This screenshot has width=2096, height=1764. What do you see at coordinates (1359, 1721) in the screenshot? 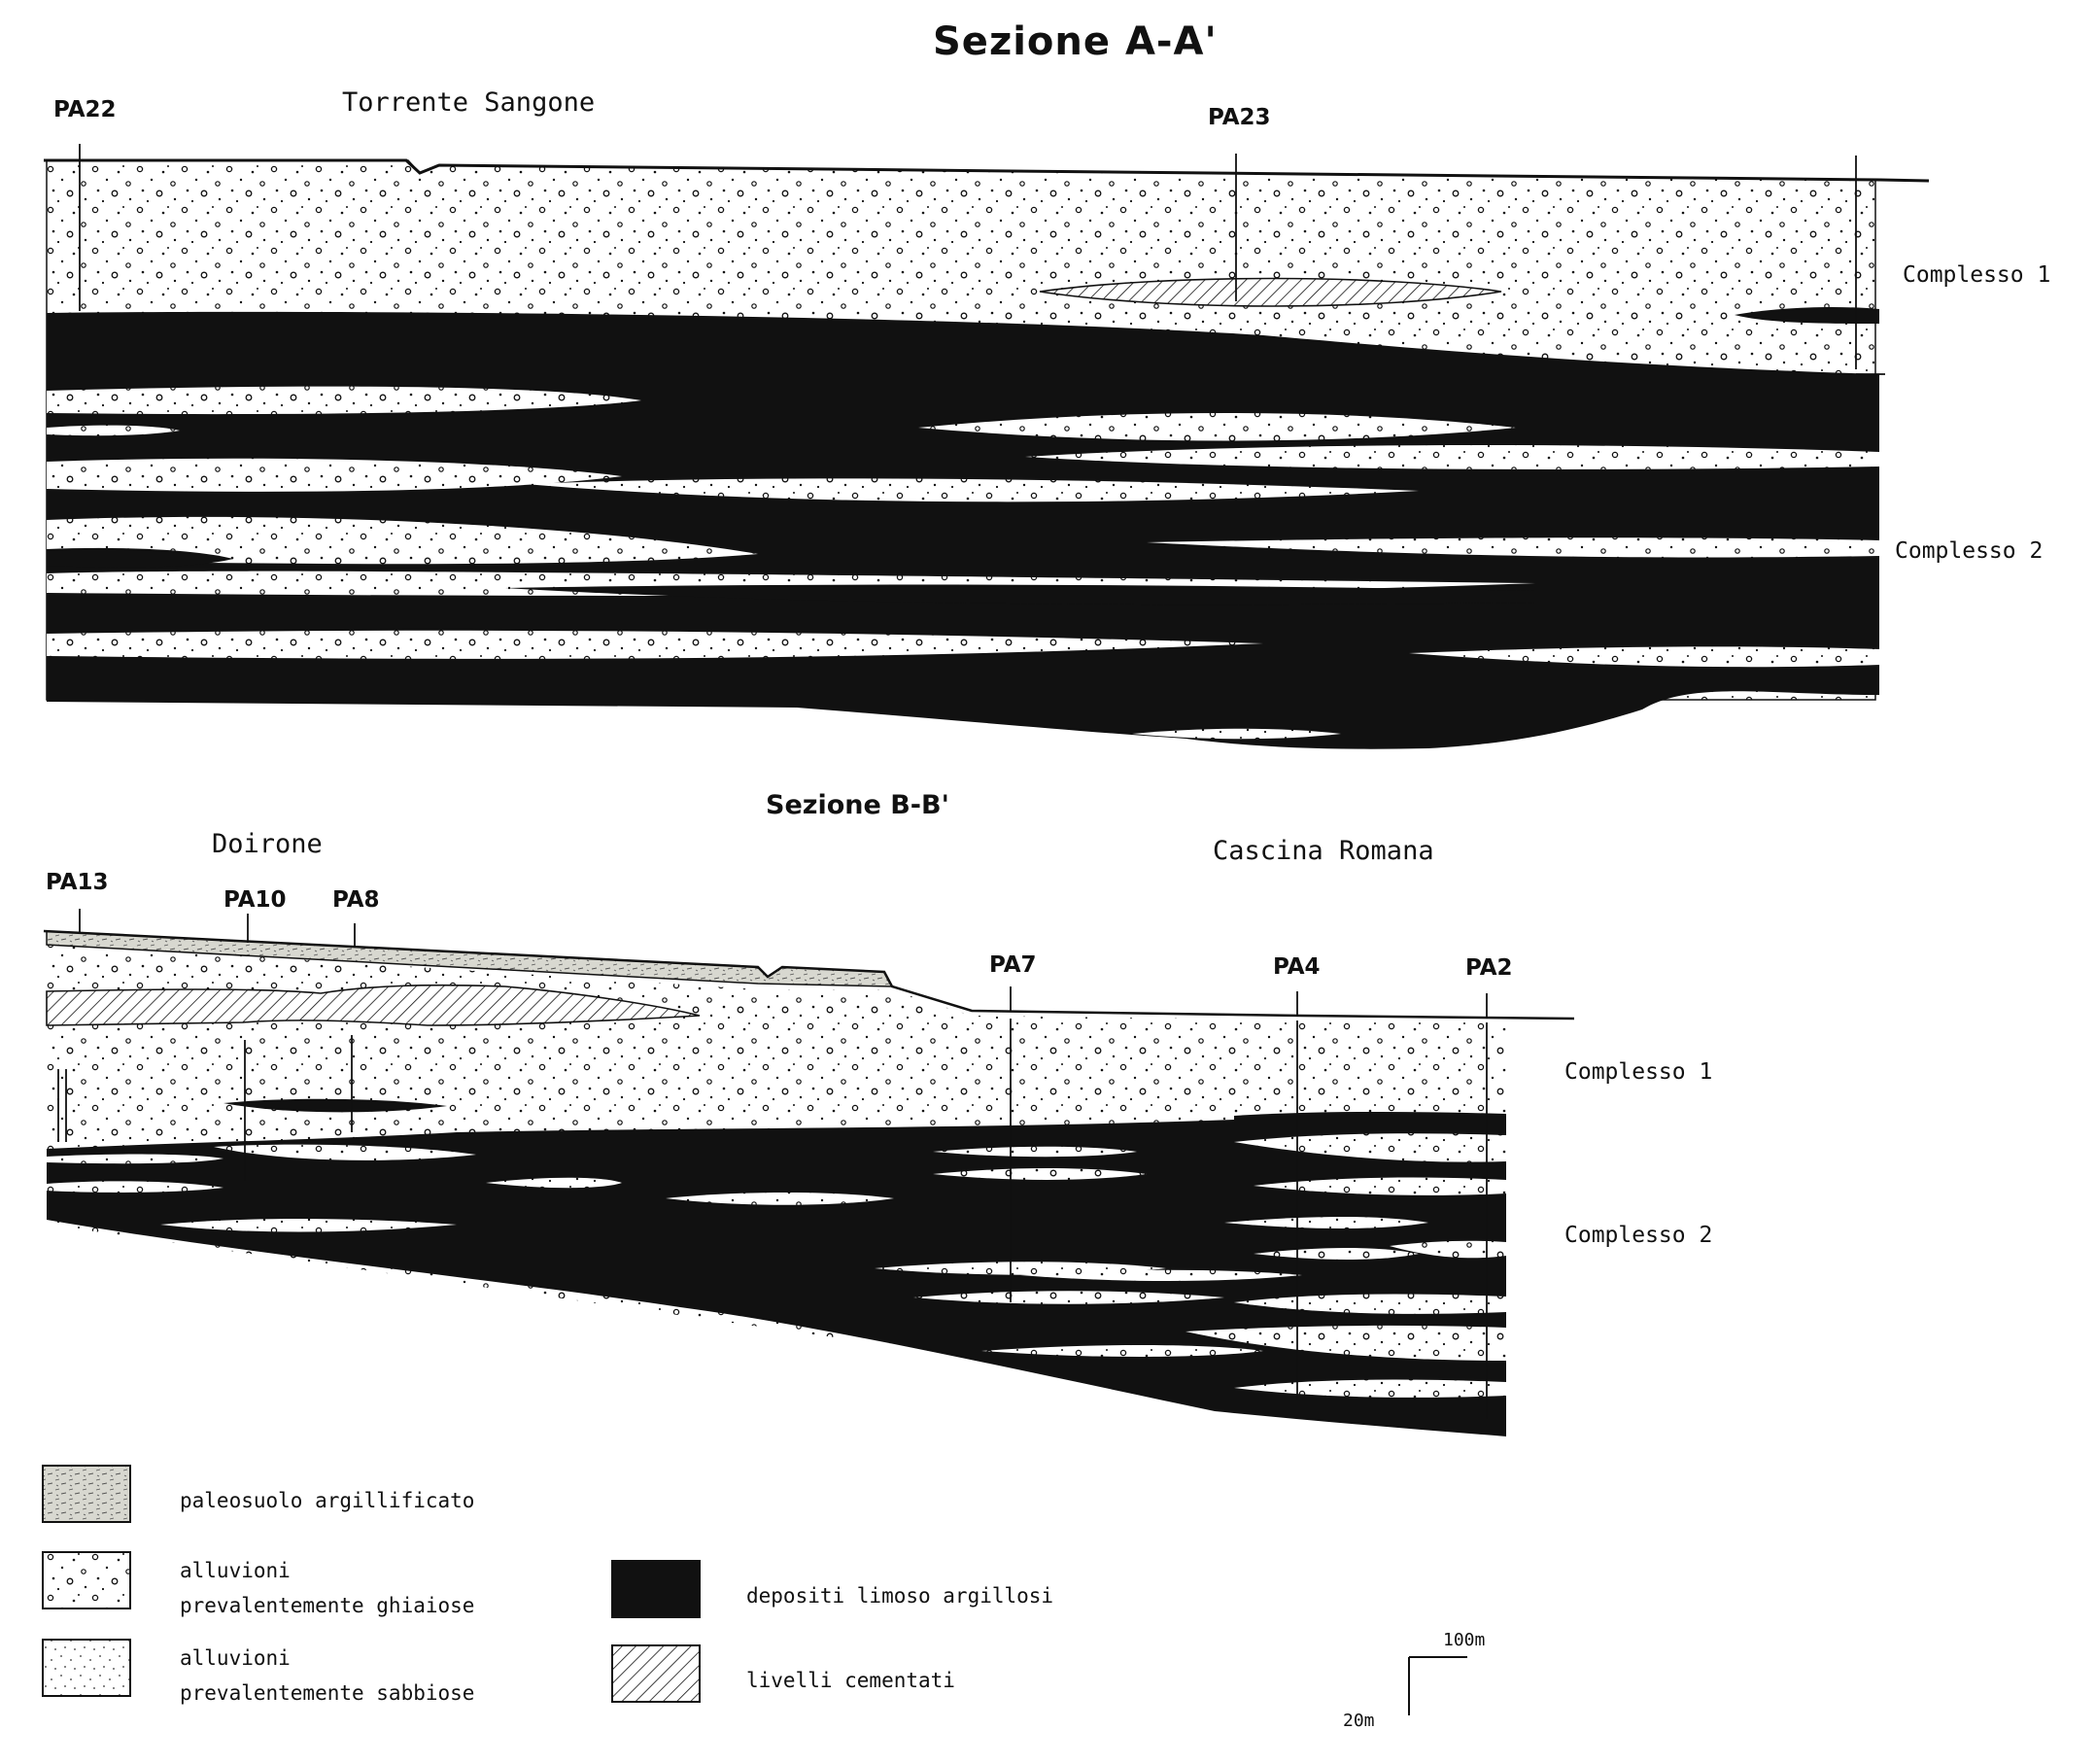
I see `scale-vertical-label: 20m` at bounding box center [1359, 1721].